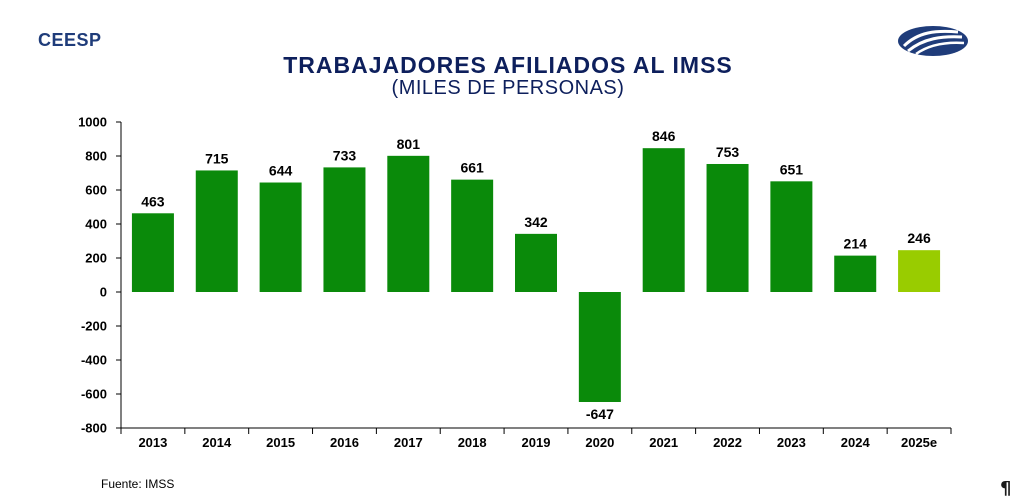  Describe the element at coordinates (728, 152) in the screenshot. I see `value-label: 753` at that location.